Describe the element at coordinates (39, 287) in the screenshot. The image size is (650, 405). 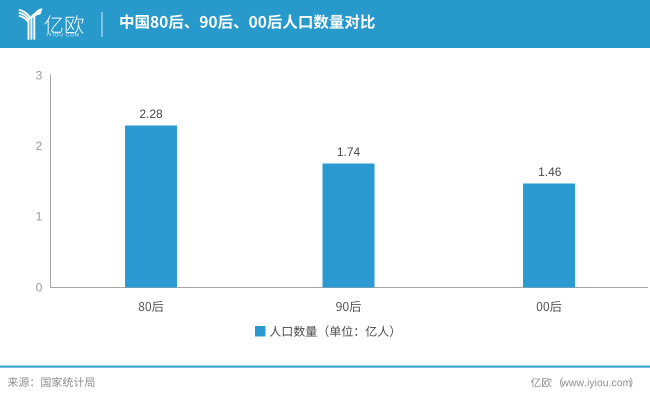
I see `svg-text: 0` at that location.